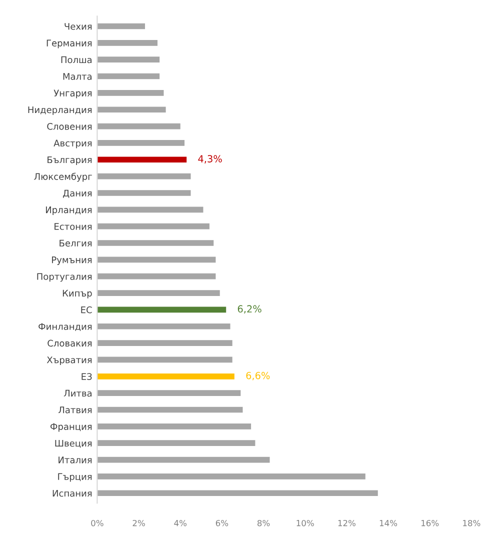 The width and height of the screenshot is (486, 541). Describe the element at coordinates (65, 327) in the screenshot. I see `y-tick-label: Финландия` at that location.